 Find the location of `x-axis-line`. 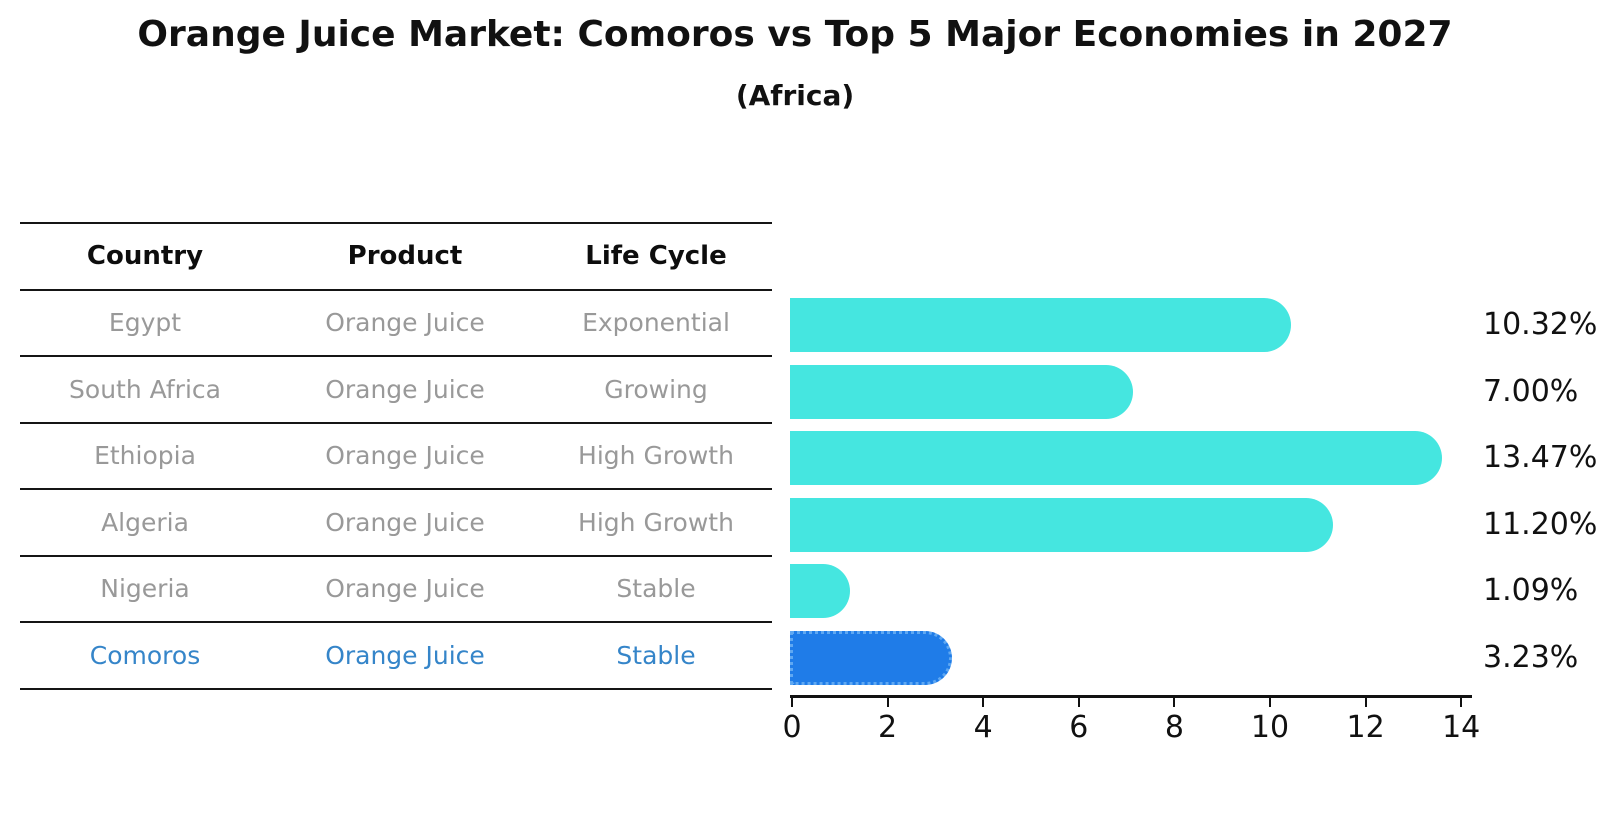

x-axis-line is located at coordinates (1131, 696).